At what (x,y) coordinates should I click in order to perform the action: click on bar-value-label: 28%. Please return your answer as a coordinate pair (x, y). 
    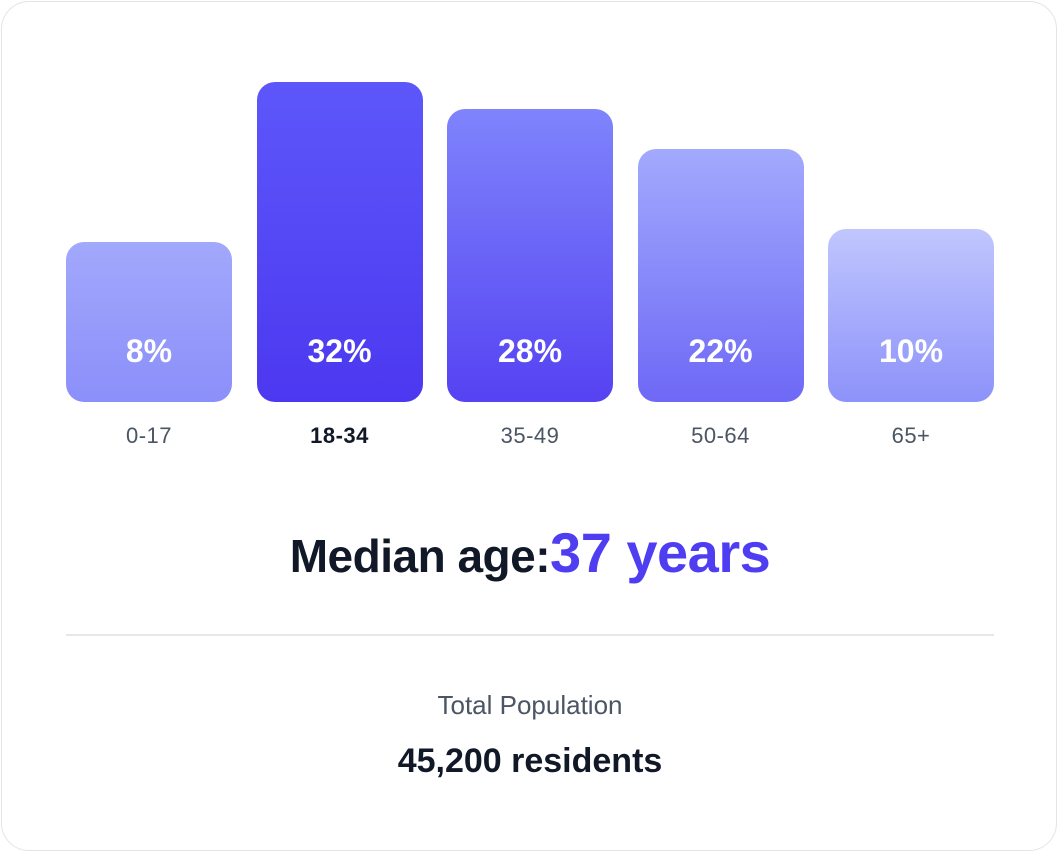
    Looking at the image, I should click on (530, 350).